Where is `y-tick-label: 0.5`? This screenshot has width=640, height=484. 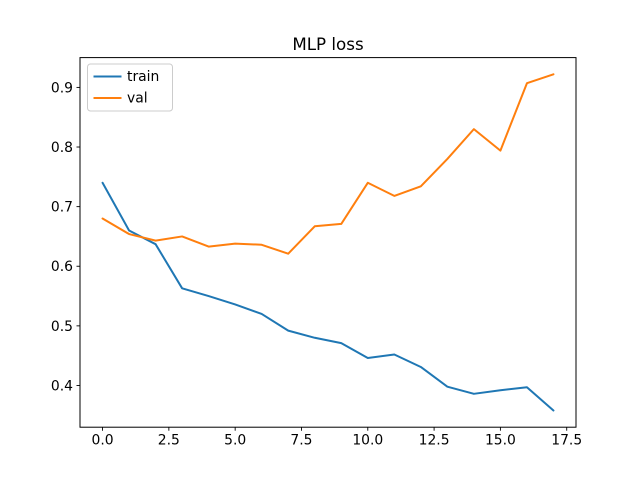 y-tick-label: 0.5 is located at coordinates (62, 327).